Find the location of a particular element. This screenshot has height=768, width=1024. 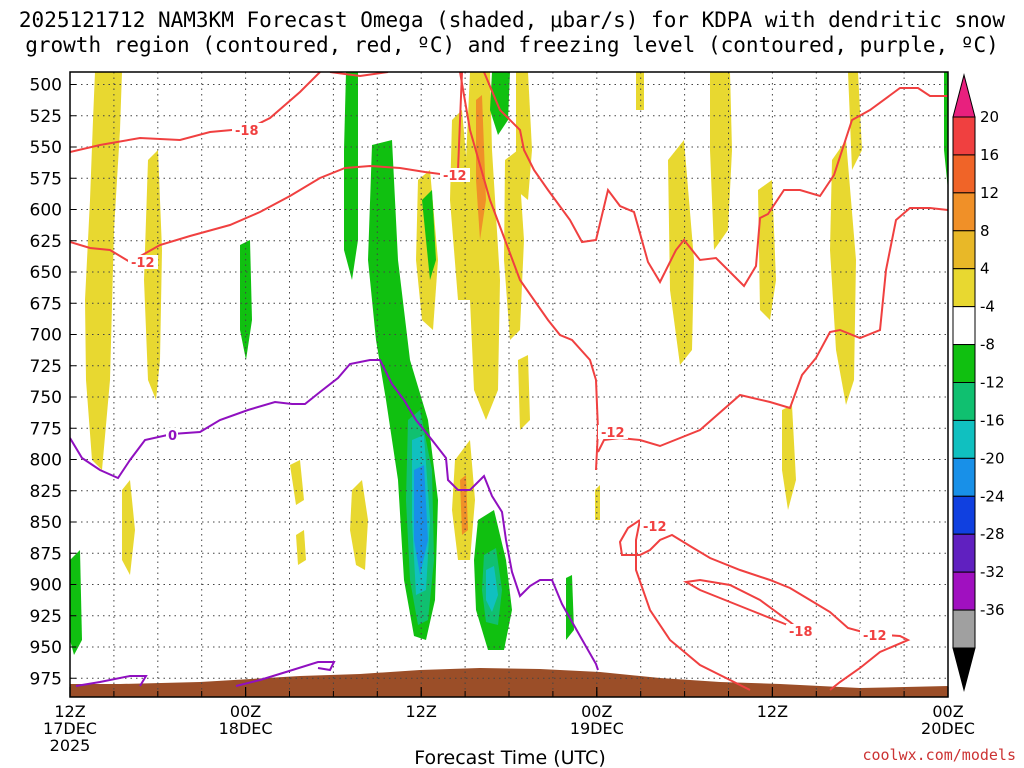

x-axis-title: Forecast Time (UTC) is located at coordinates (509, 757).